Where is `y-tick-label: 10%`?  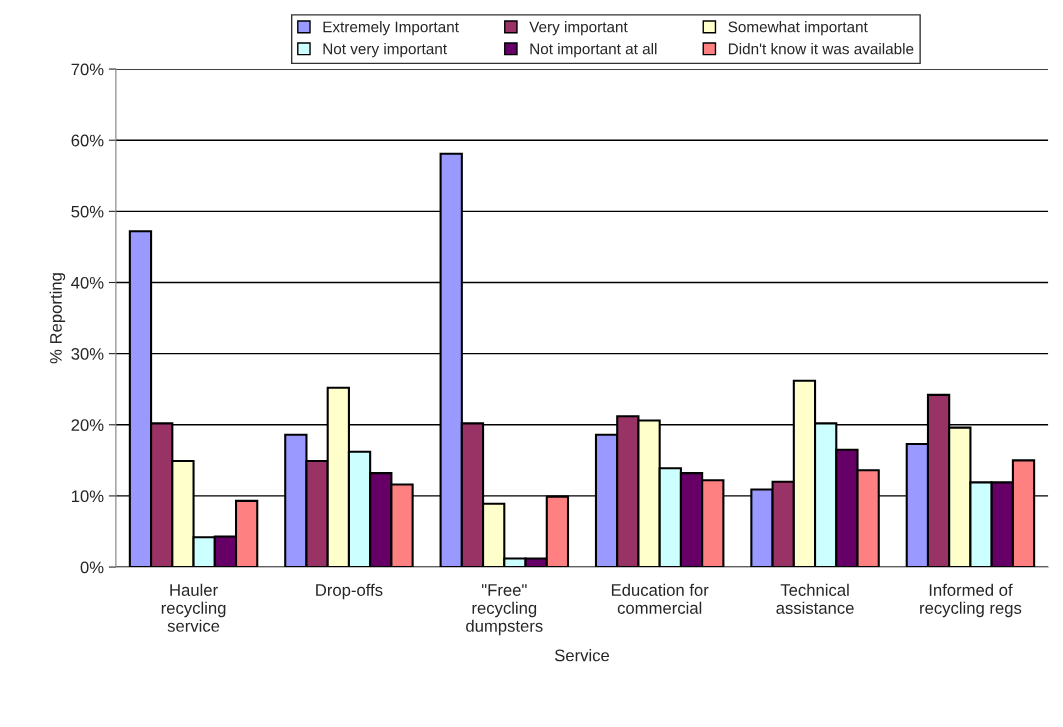 y-tick-label: 10% is located at coordinates (87, 496).